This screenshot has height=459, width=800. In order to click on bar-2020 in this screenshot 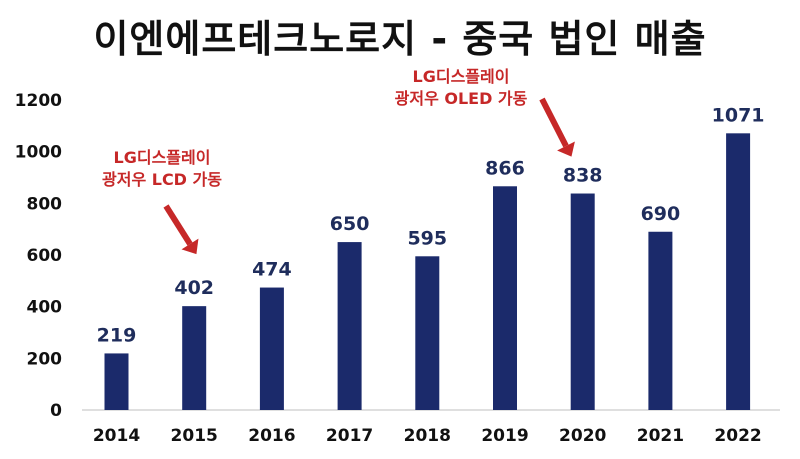, I will do `click(582, 301)`.